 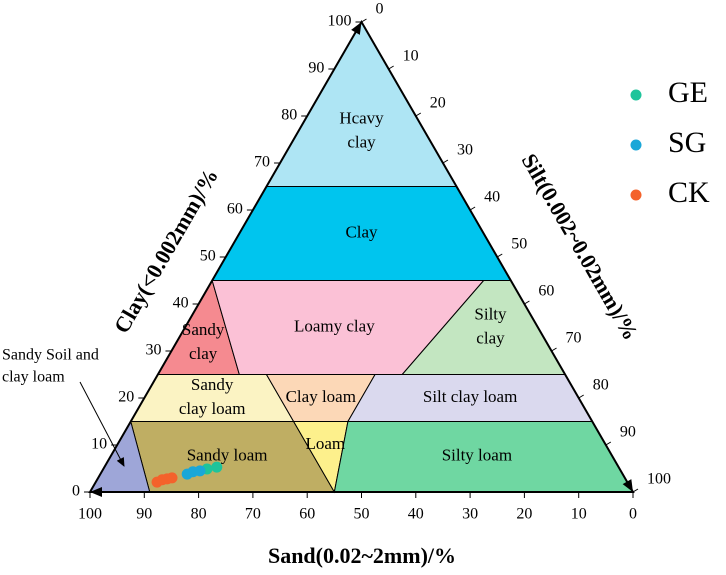 What do you see at coordinates (380, 9) in the screenshot?
I see `silt-tick-label: 0` at bounding box center [380, 9].